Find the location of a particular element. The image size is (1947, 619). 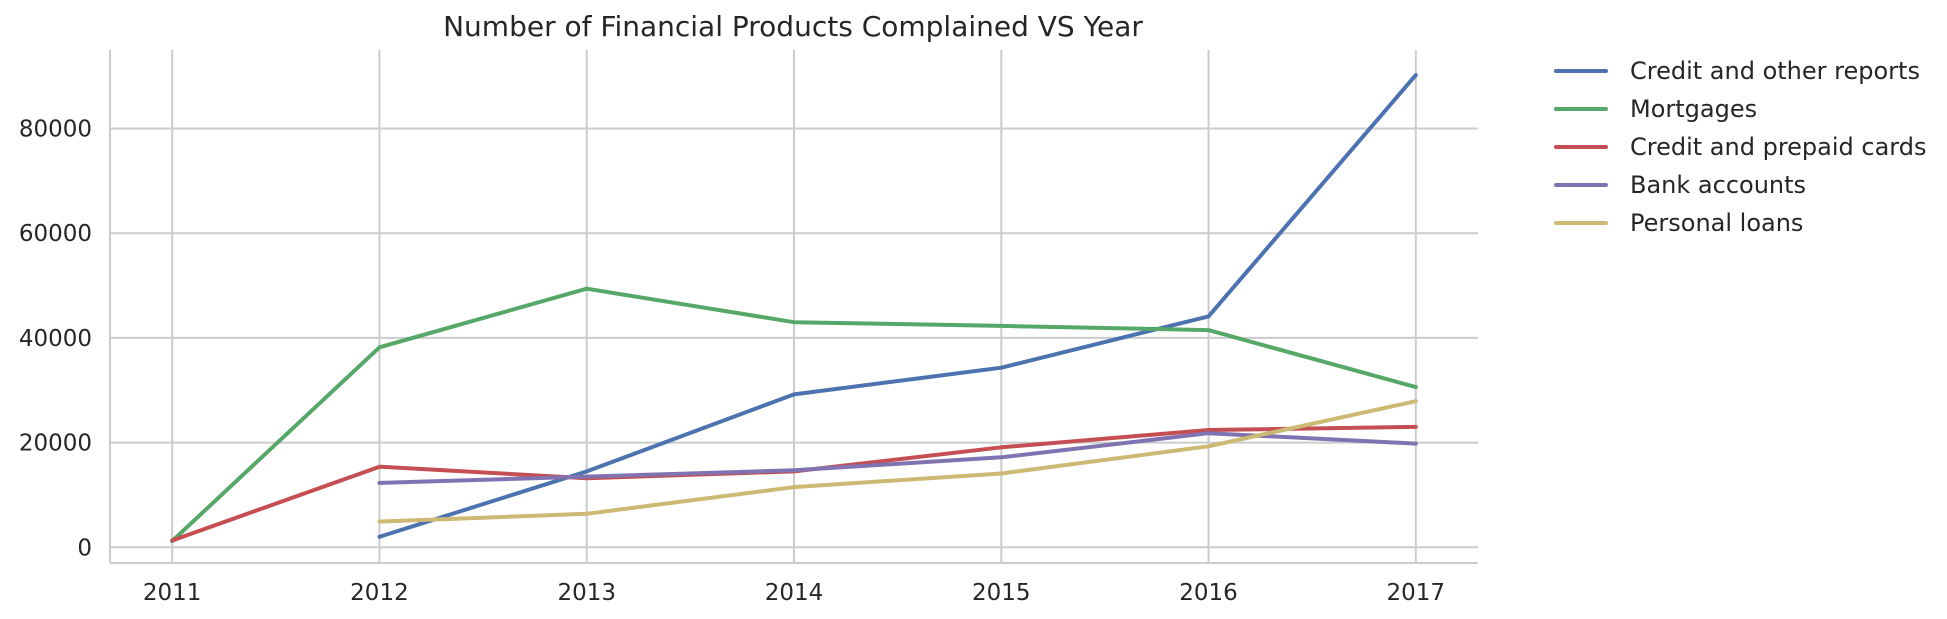

y-tick-labels: 0 20000 40000 60000 80000 is located at coordinates (55, 339).